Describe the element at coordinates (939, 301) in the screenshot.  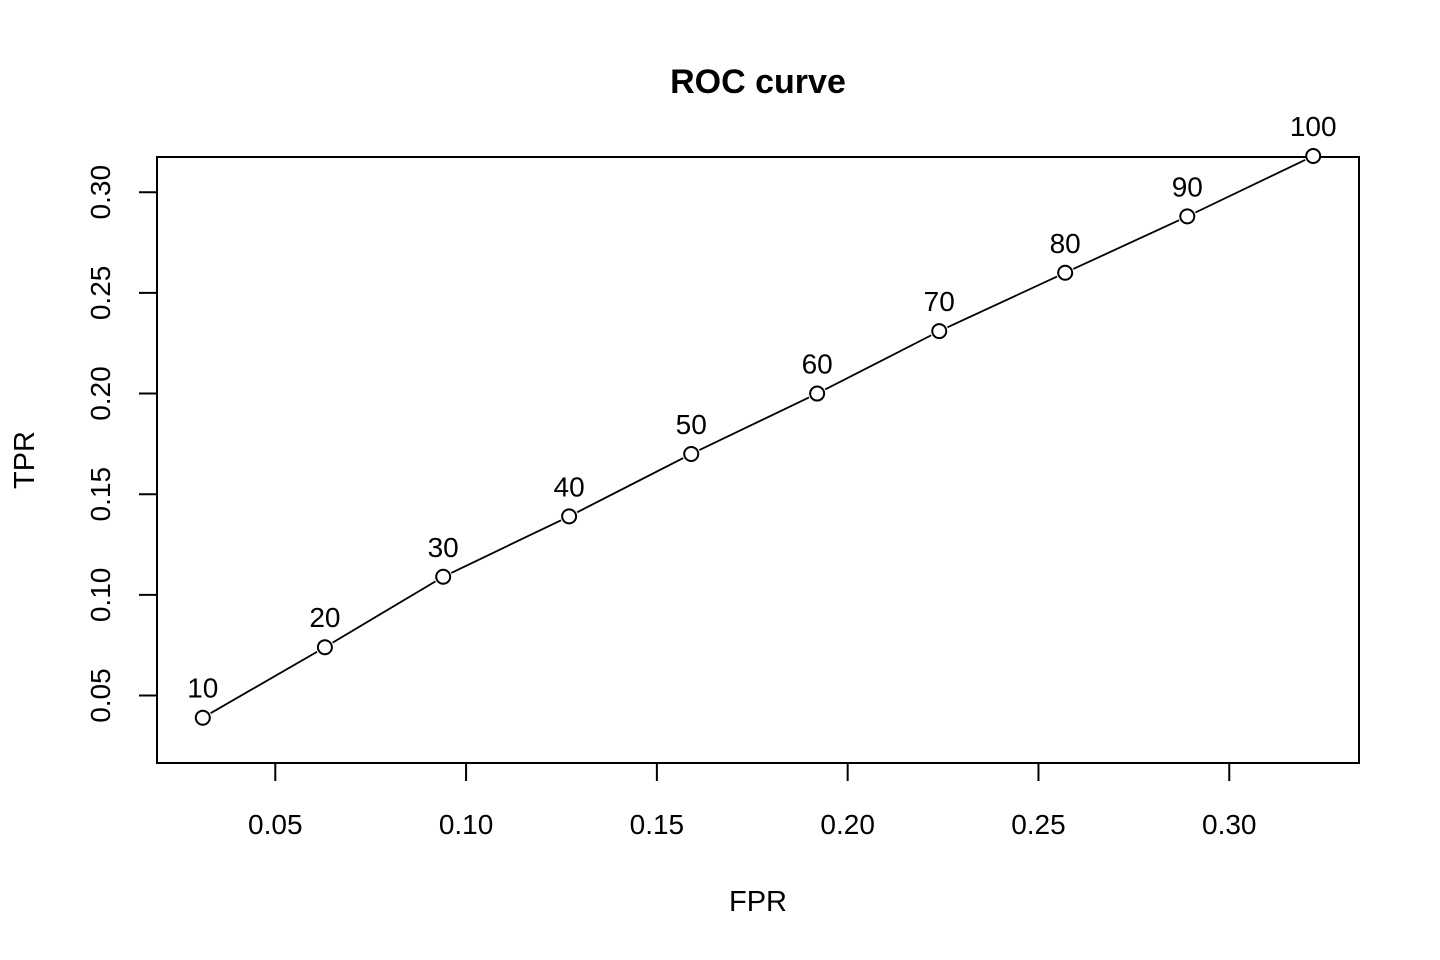
I see `point-label: 70` at that location.